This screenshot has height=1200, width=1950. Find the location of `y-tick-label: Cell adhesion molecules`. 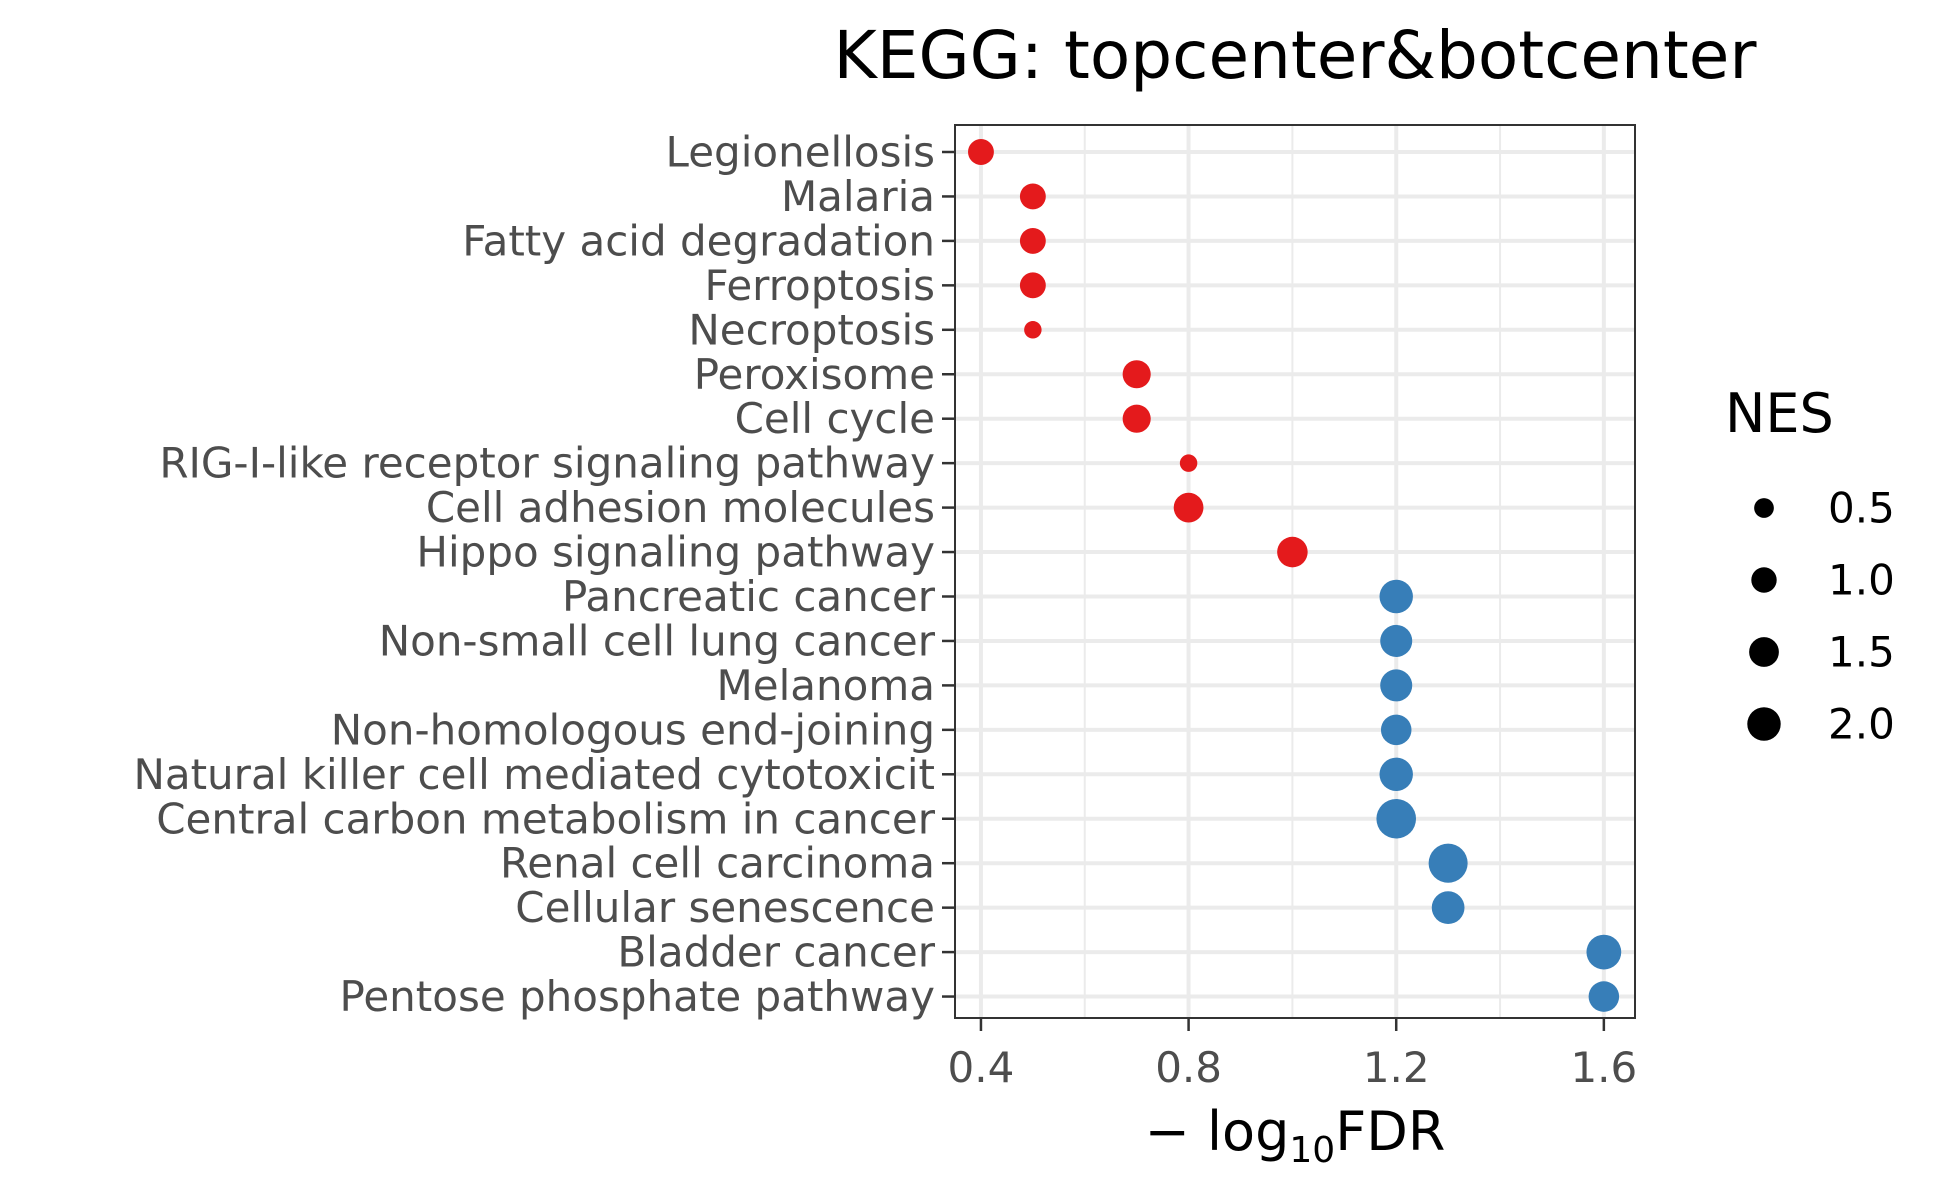

y-tick-label: Cell adhesion molecules is located at coordinates (680, 507).